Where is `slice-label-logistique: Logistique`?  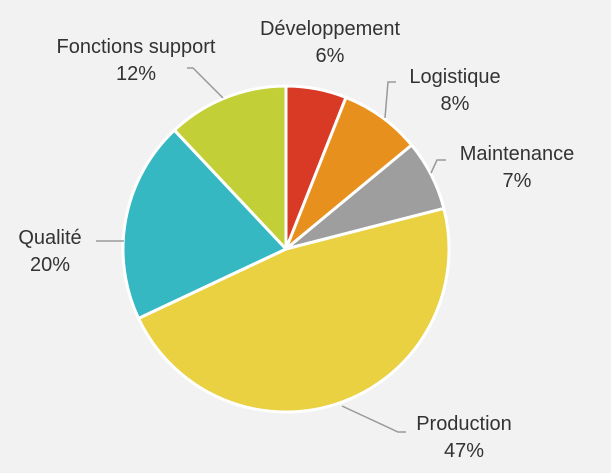
slice-label-logistique: Logistique is located at coordinates (454, 77).